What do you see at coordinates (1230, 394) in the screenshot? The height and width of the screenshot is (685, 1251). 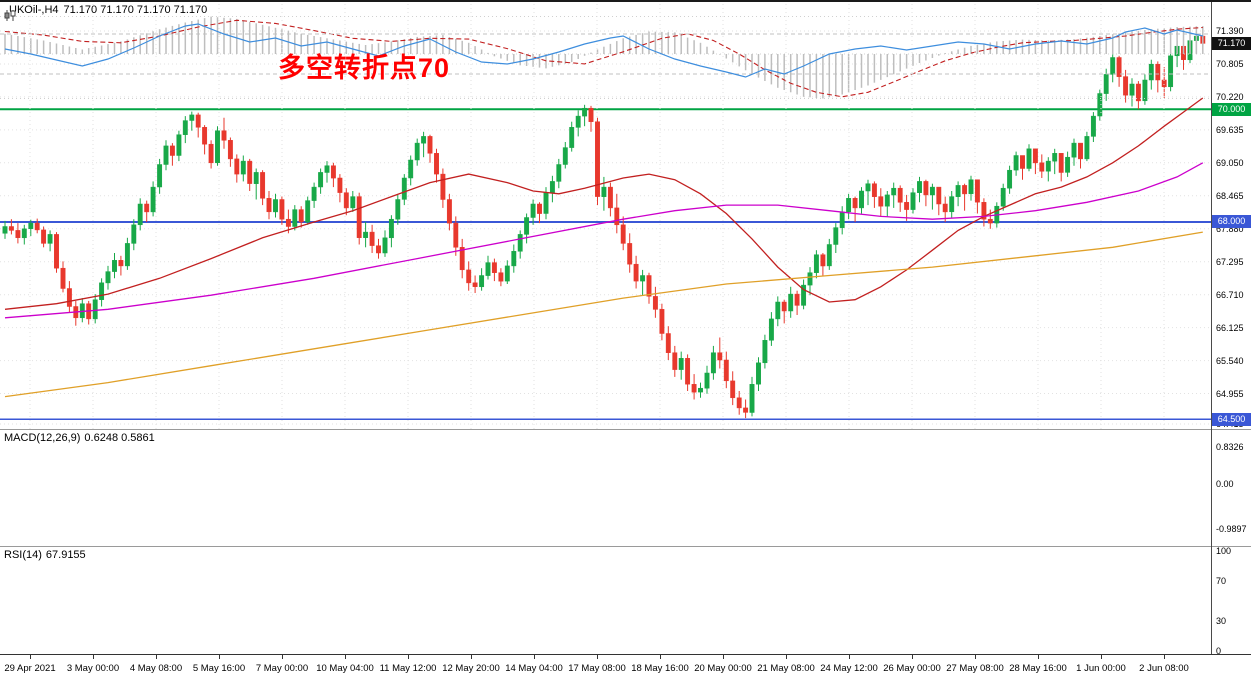 I see `price-axis-label: 64.955` at bounding box center [1230, 394].